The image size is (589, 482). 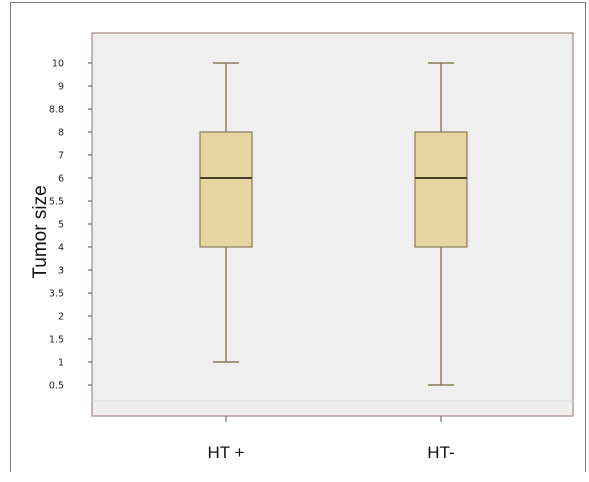 I want to click on x-axis: HT + HT-, so click(x=331, y=439).